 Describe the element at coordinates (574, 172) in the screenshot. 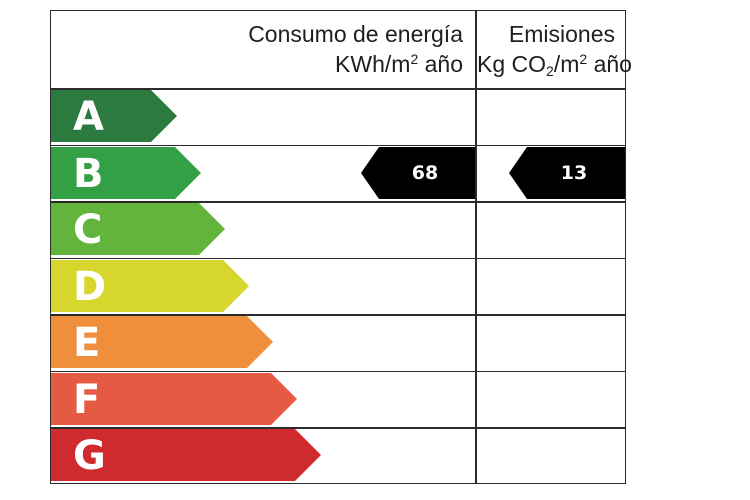

I see `marker-value: 13` at that location.